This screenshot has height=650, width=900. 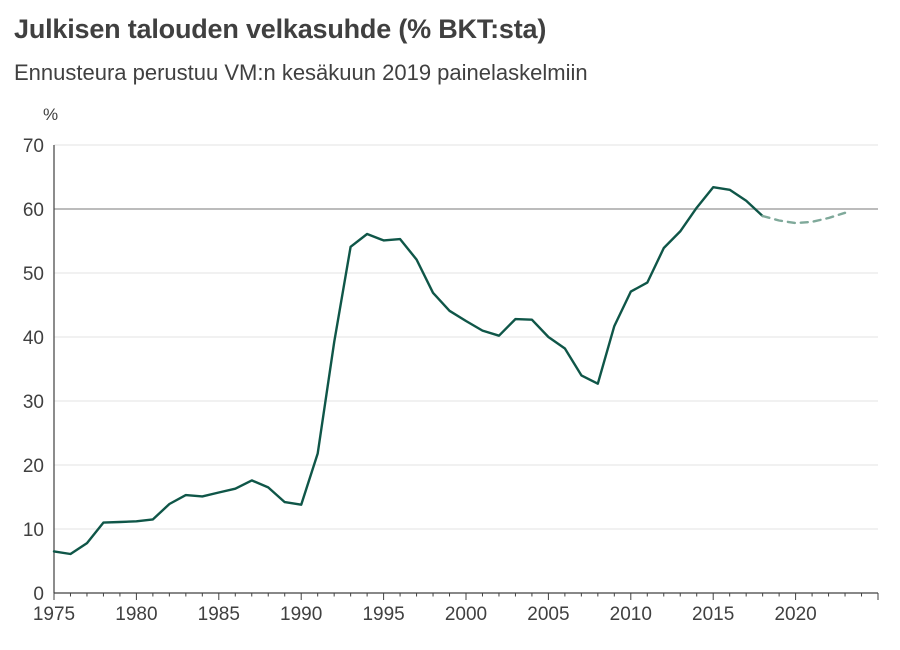 What do you see at coordinates (466, 614) in the screenshot?
I see `x-tick-label: 2000` at bounding box center [466, 614].